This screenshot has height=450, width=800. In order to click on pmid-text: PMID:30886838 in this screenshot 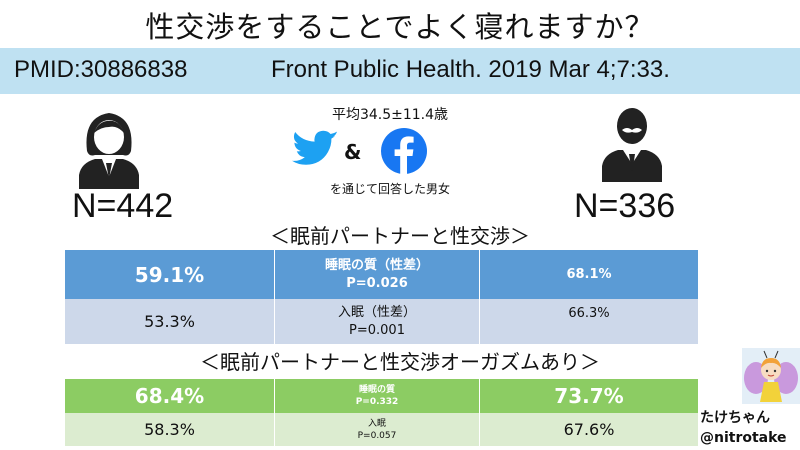, I will do `click(101, 69)`.